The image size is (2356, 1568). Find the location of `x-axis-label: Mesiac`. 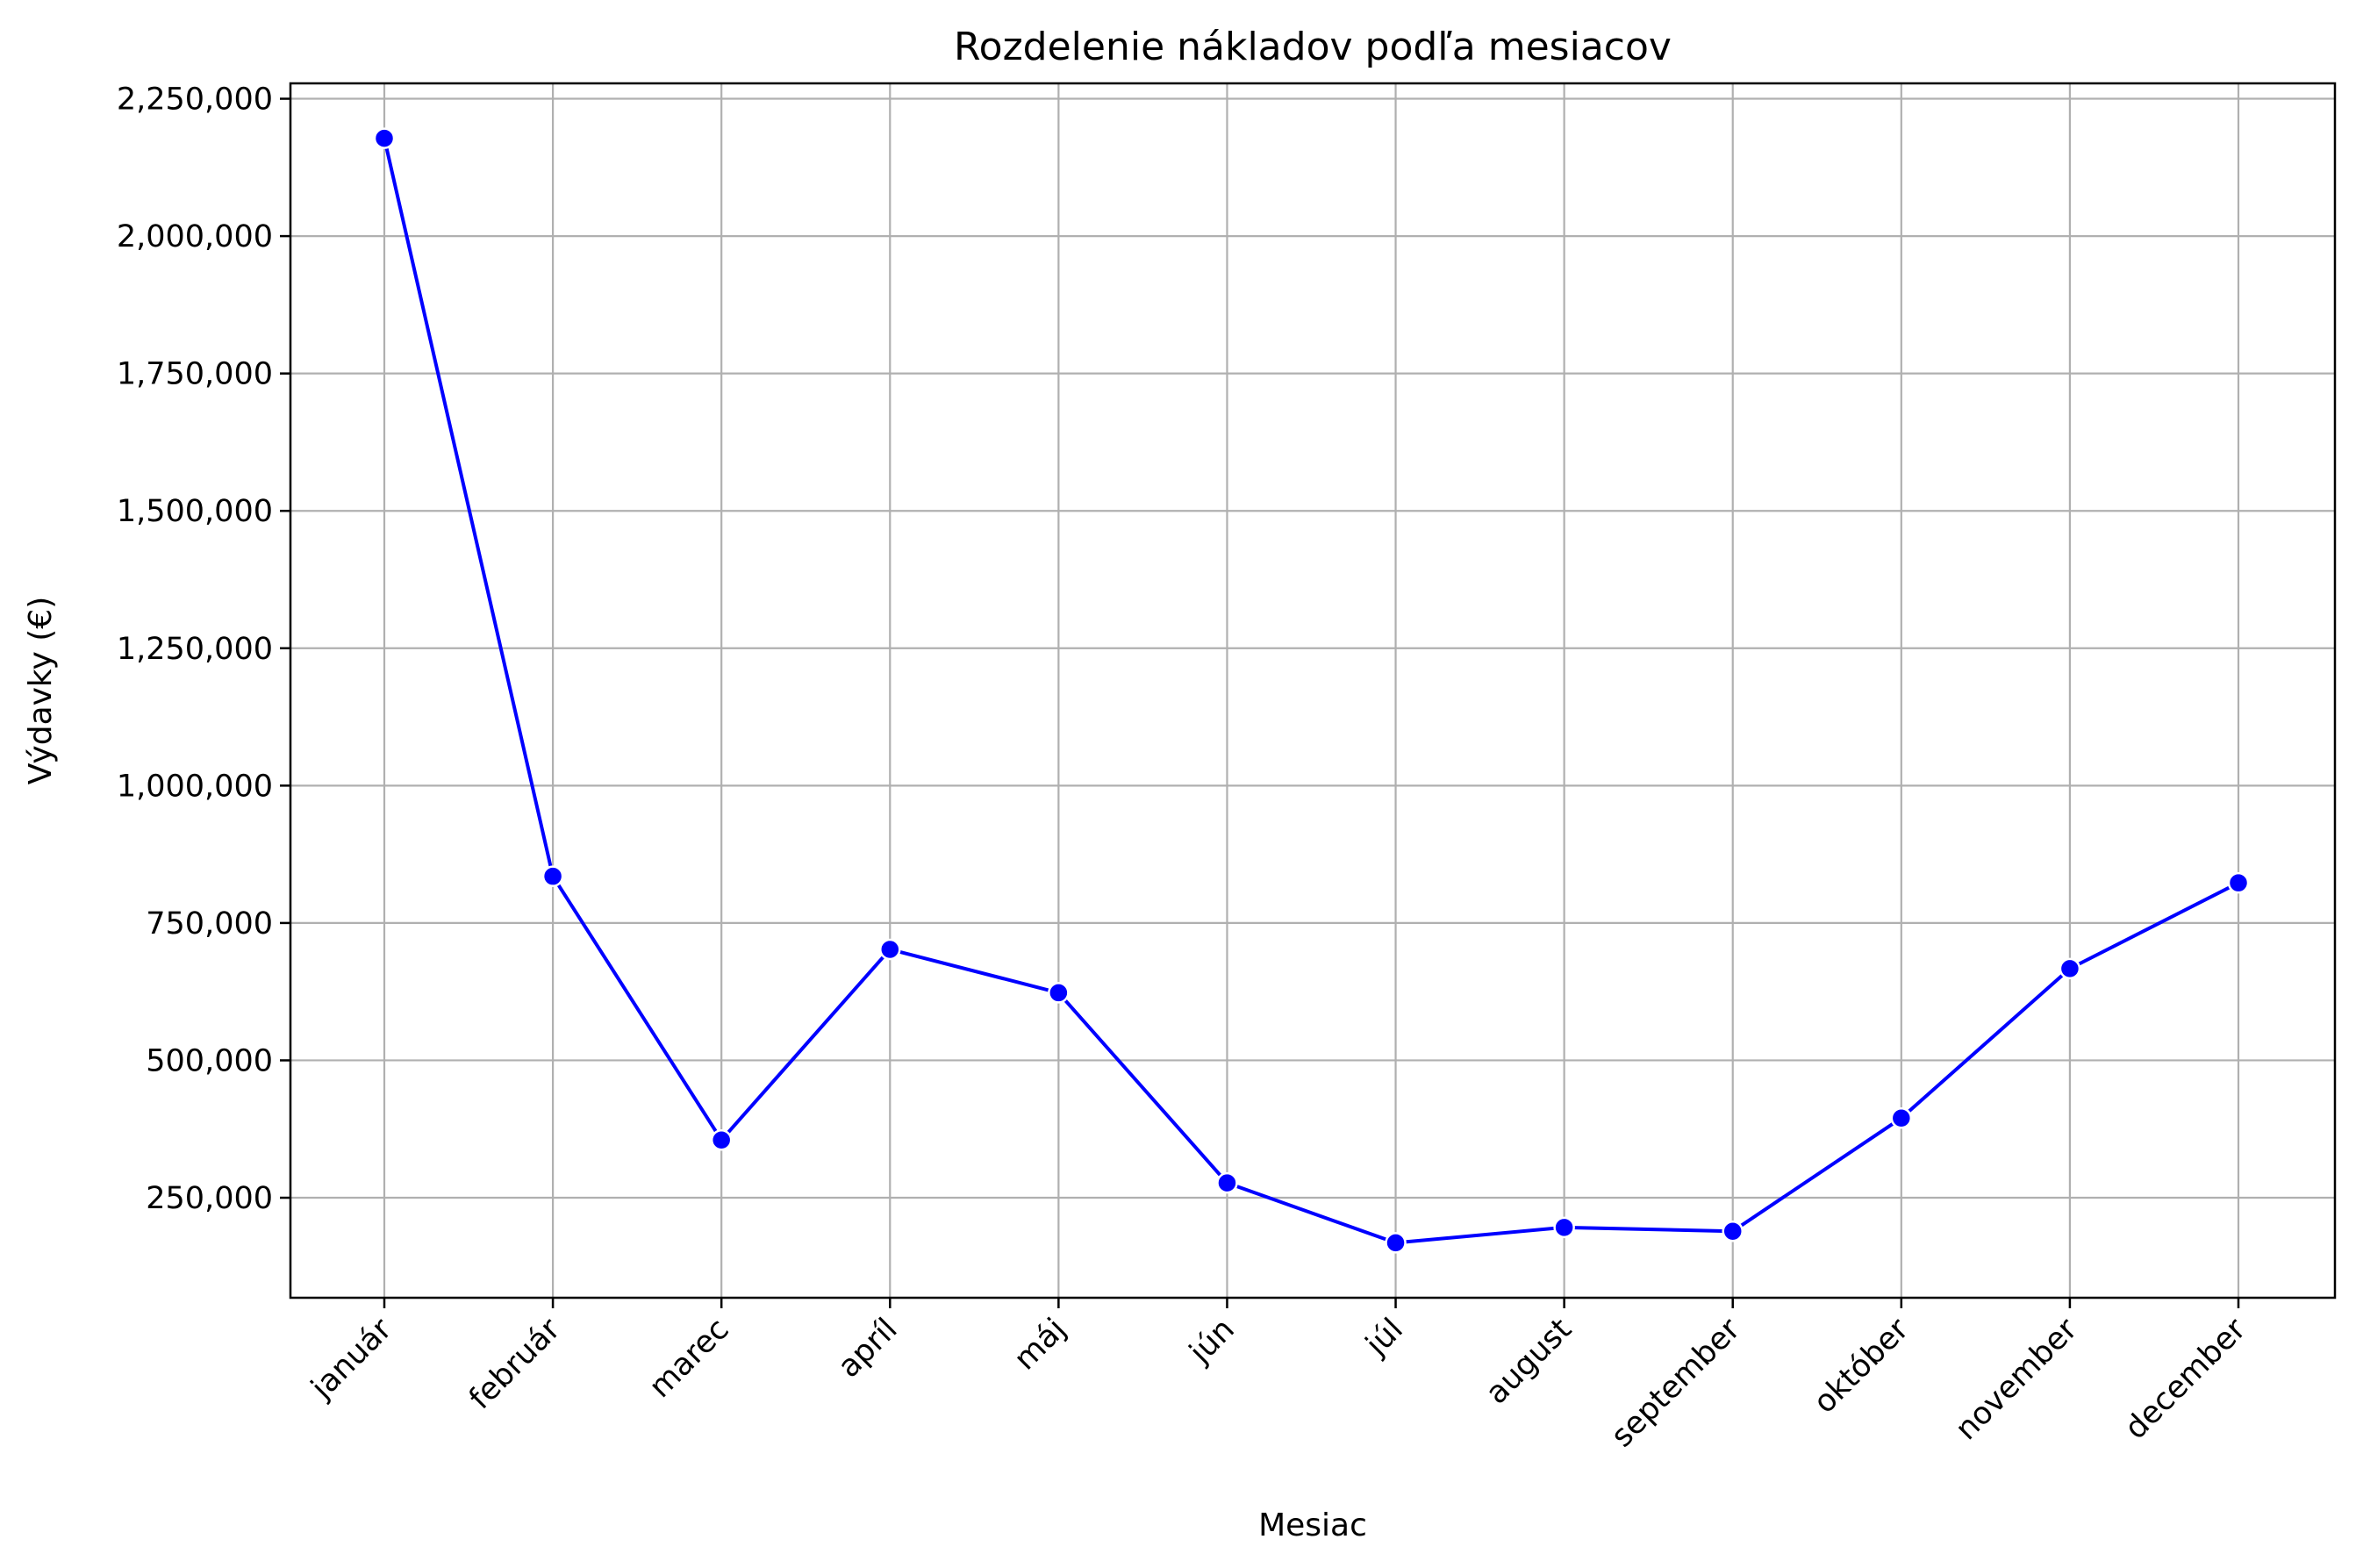

x-axis-label: Mesiac is located at coordinates (1312, 1525).